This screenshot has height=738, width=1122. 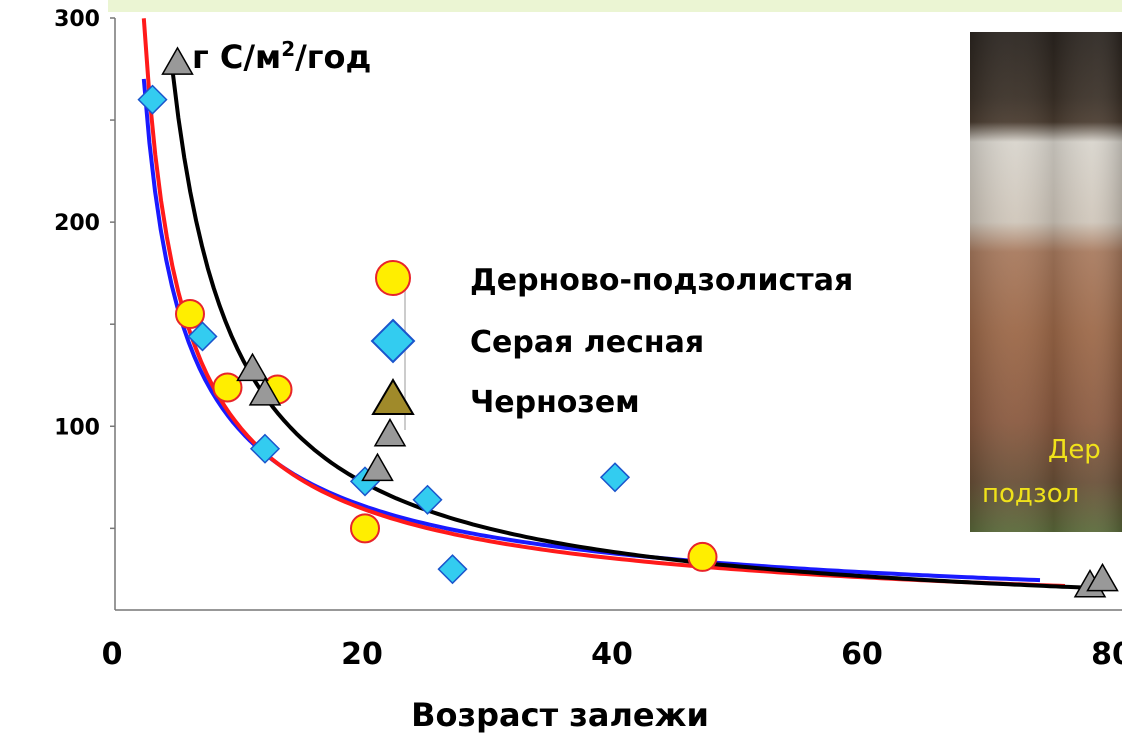 What do you see at coordinates (393, 278) in the screenshot?
I see `legend-marker-circle` at bounding box center [393, 278].